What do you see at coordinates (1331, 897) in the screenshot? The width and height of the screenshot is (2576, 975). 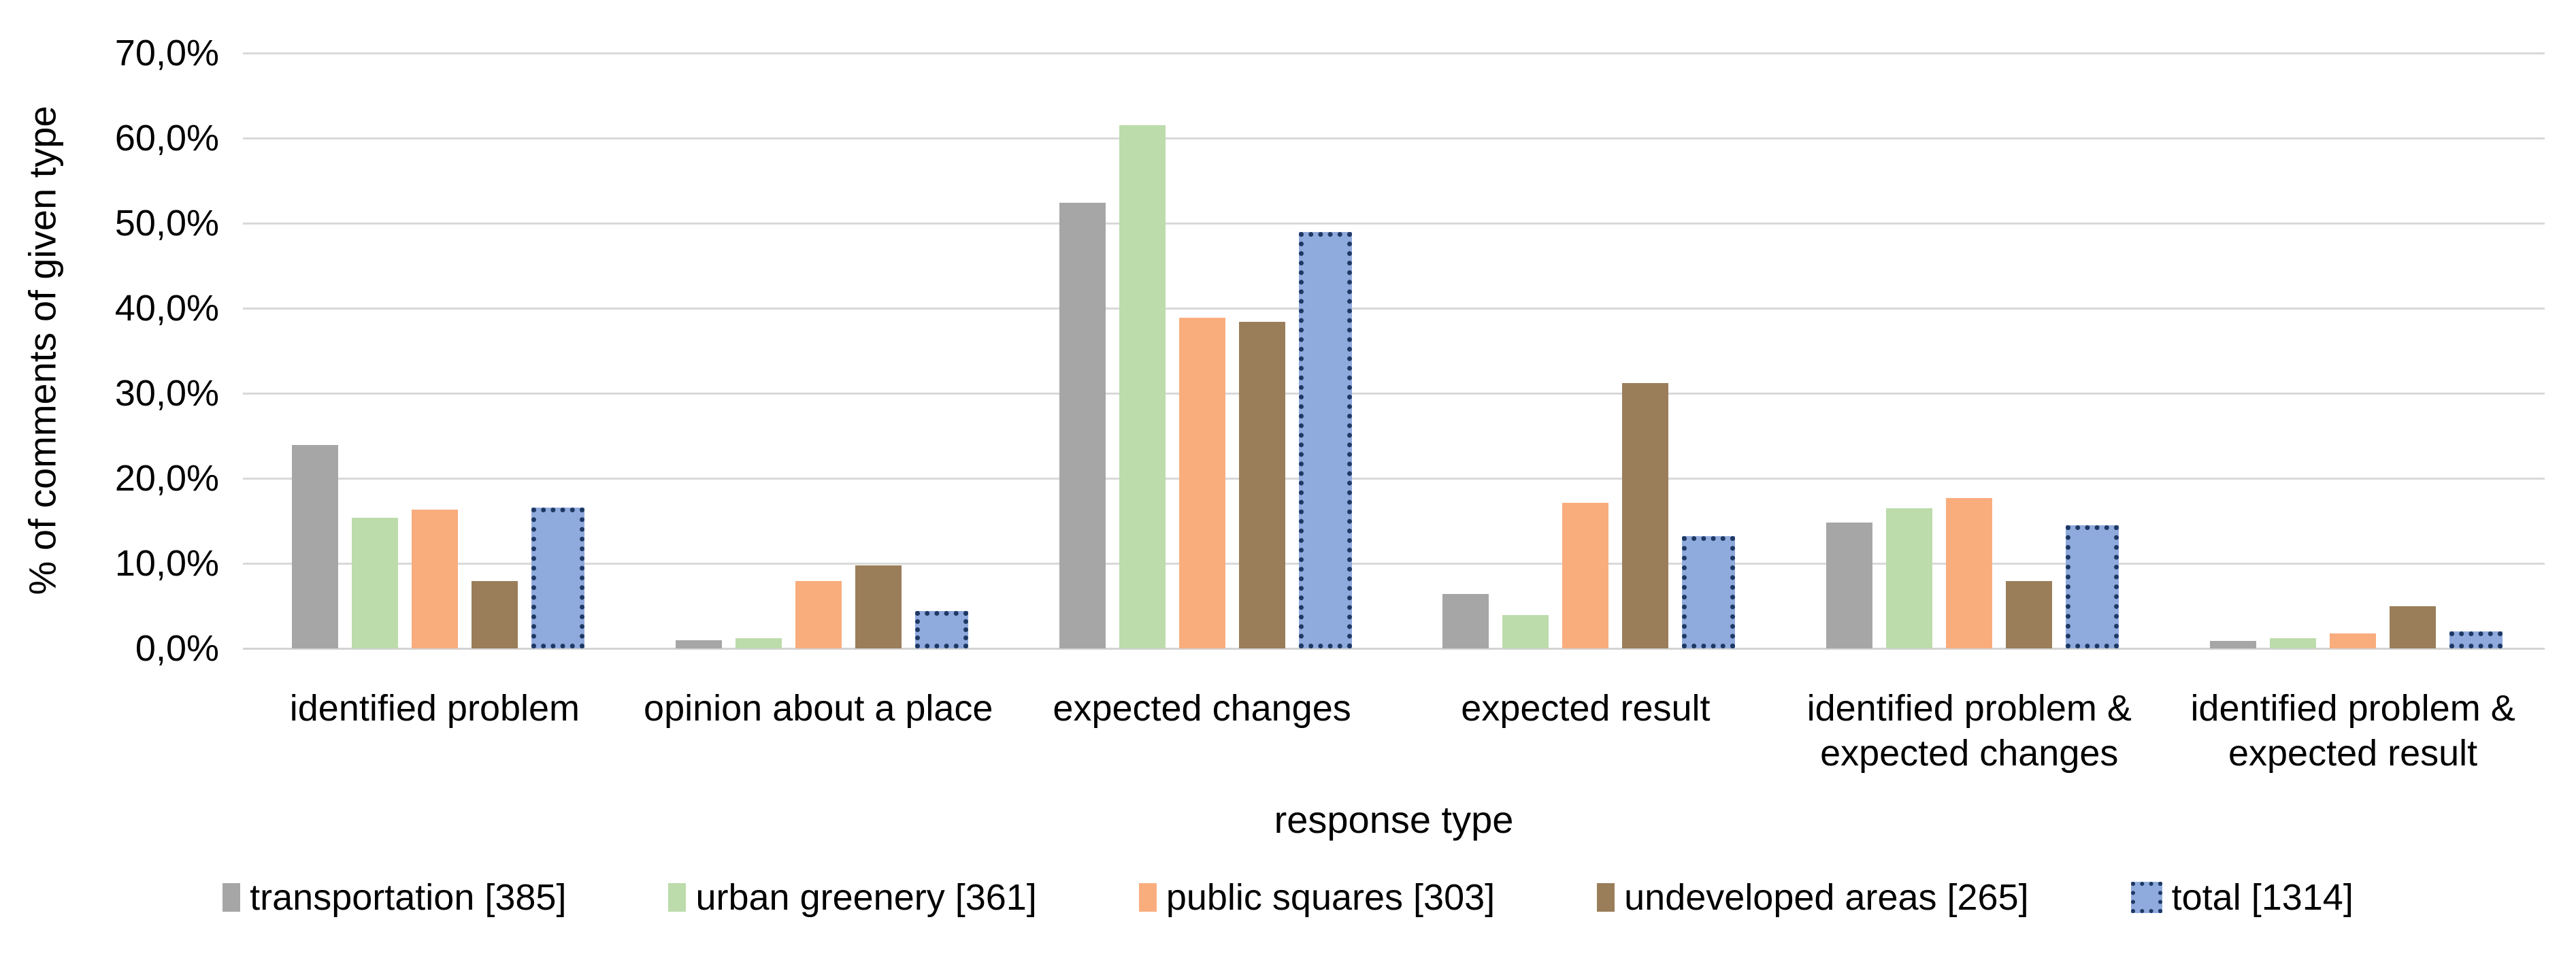 I see `legend-label: public squares [303]` at bounding box center [1331, 897].